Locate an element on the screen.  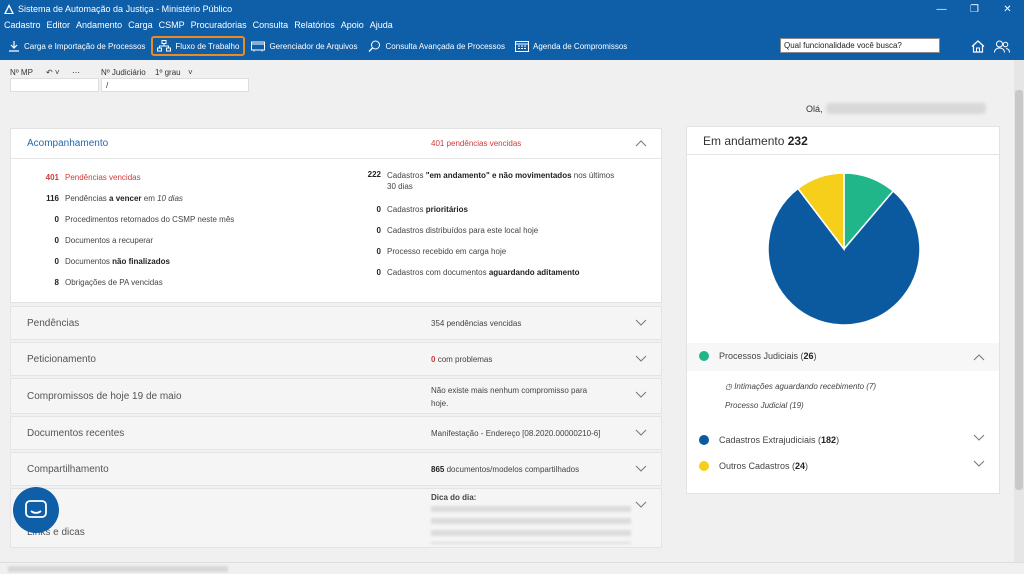
judicial-field: / is located at coordinates (175, 85).